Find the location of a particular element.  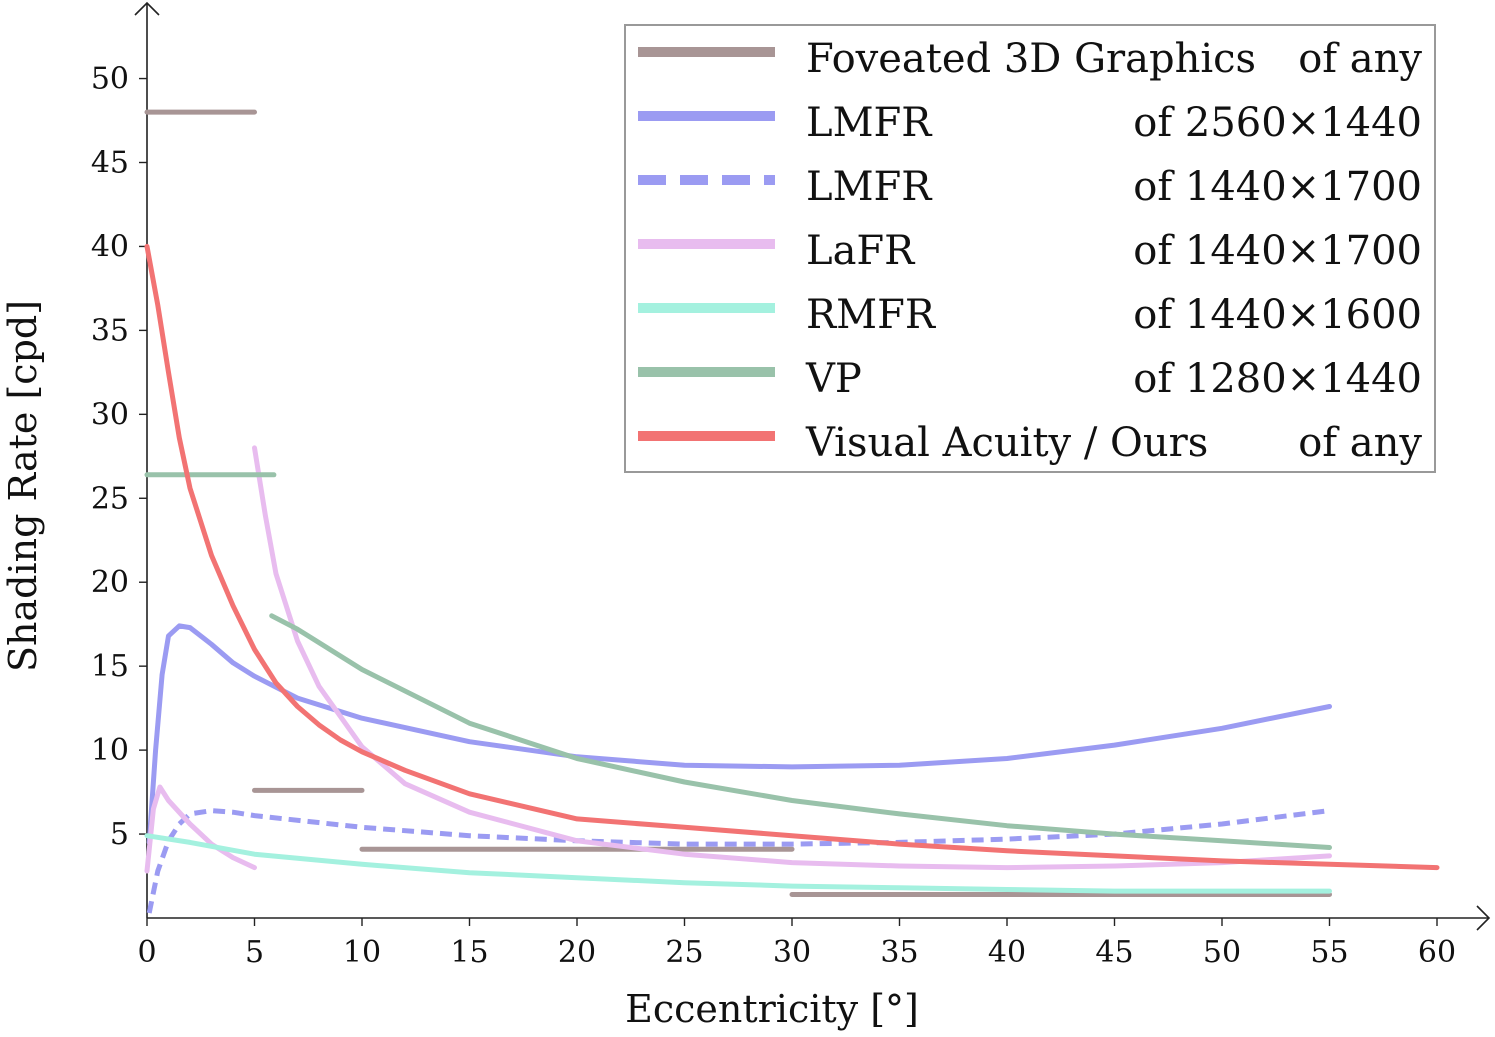

legend-resolution: of 1280×1440 is located at coordinates (1277, 379).